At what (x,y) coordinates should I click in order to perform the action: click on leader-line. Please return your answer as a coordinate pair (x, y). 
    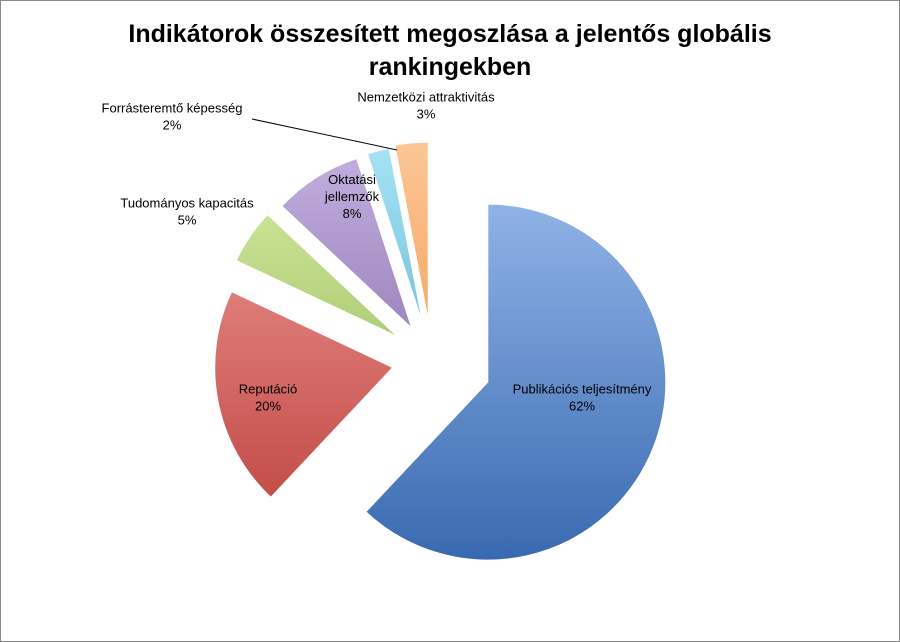
    Looking at the image, I should click on (324, 134).